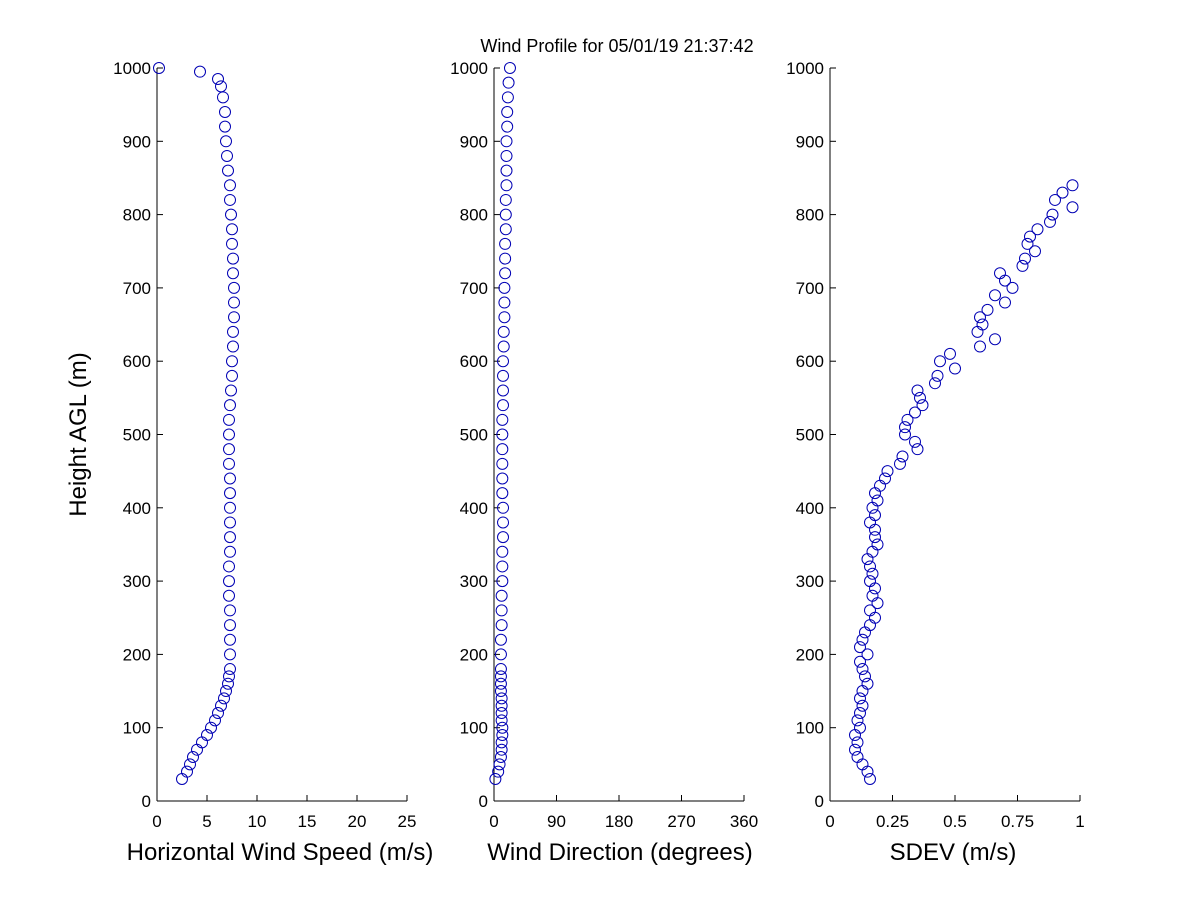 The height and width of the screenshot is (900, 1200). What do you see at coordinates (892, 821) in the screenshot?
I see `sdev-x-tick-label: 0.25` at bounding box center [892, 821].